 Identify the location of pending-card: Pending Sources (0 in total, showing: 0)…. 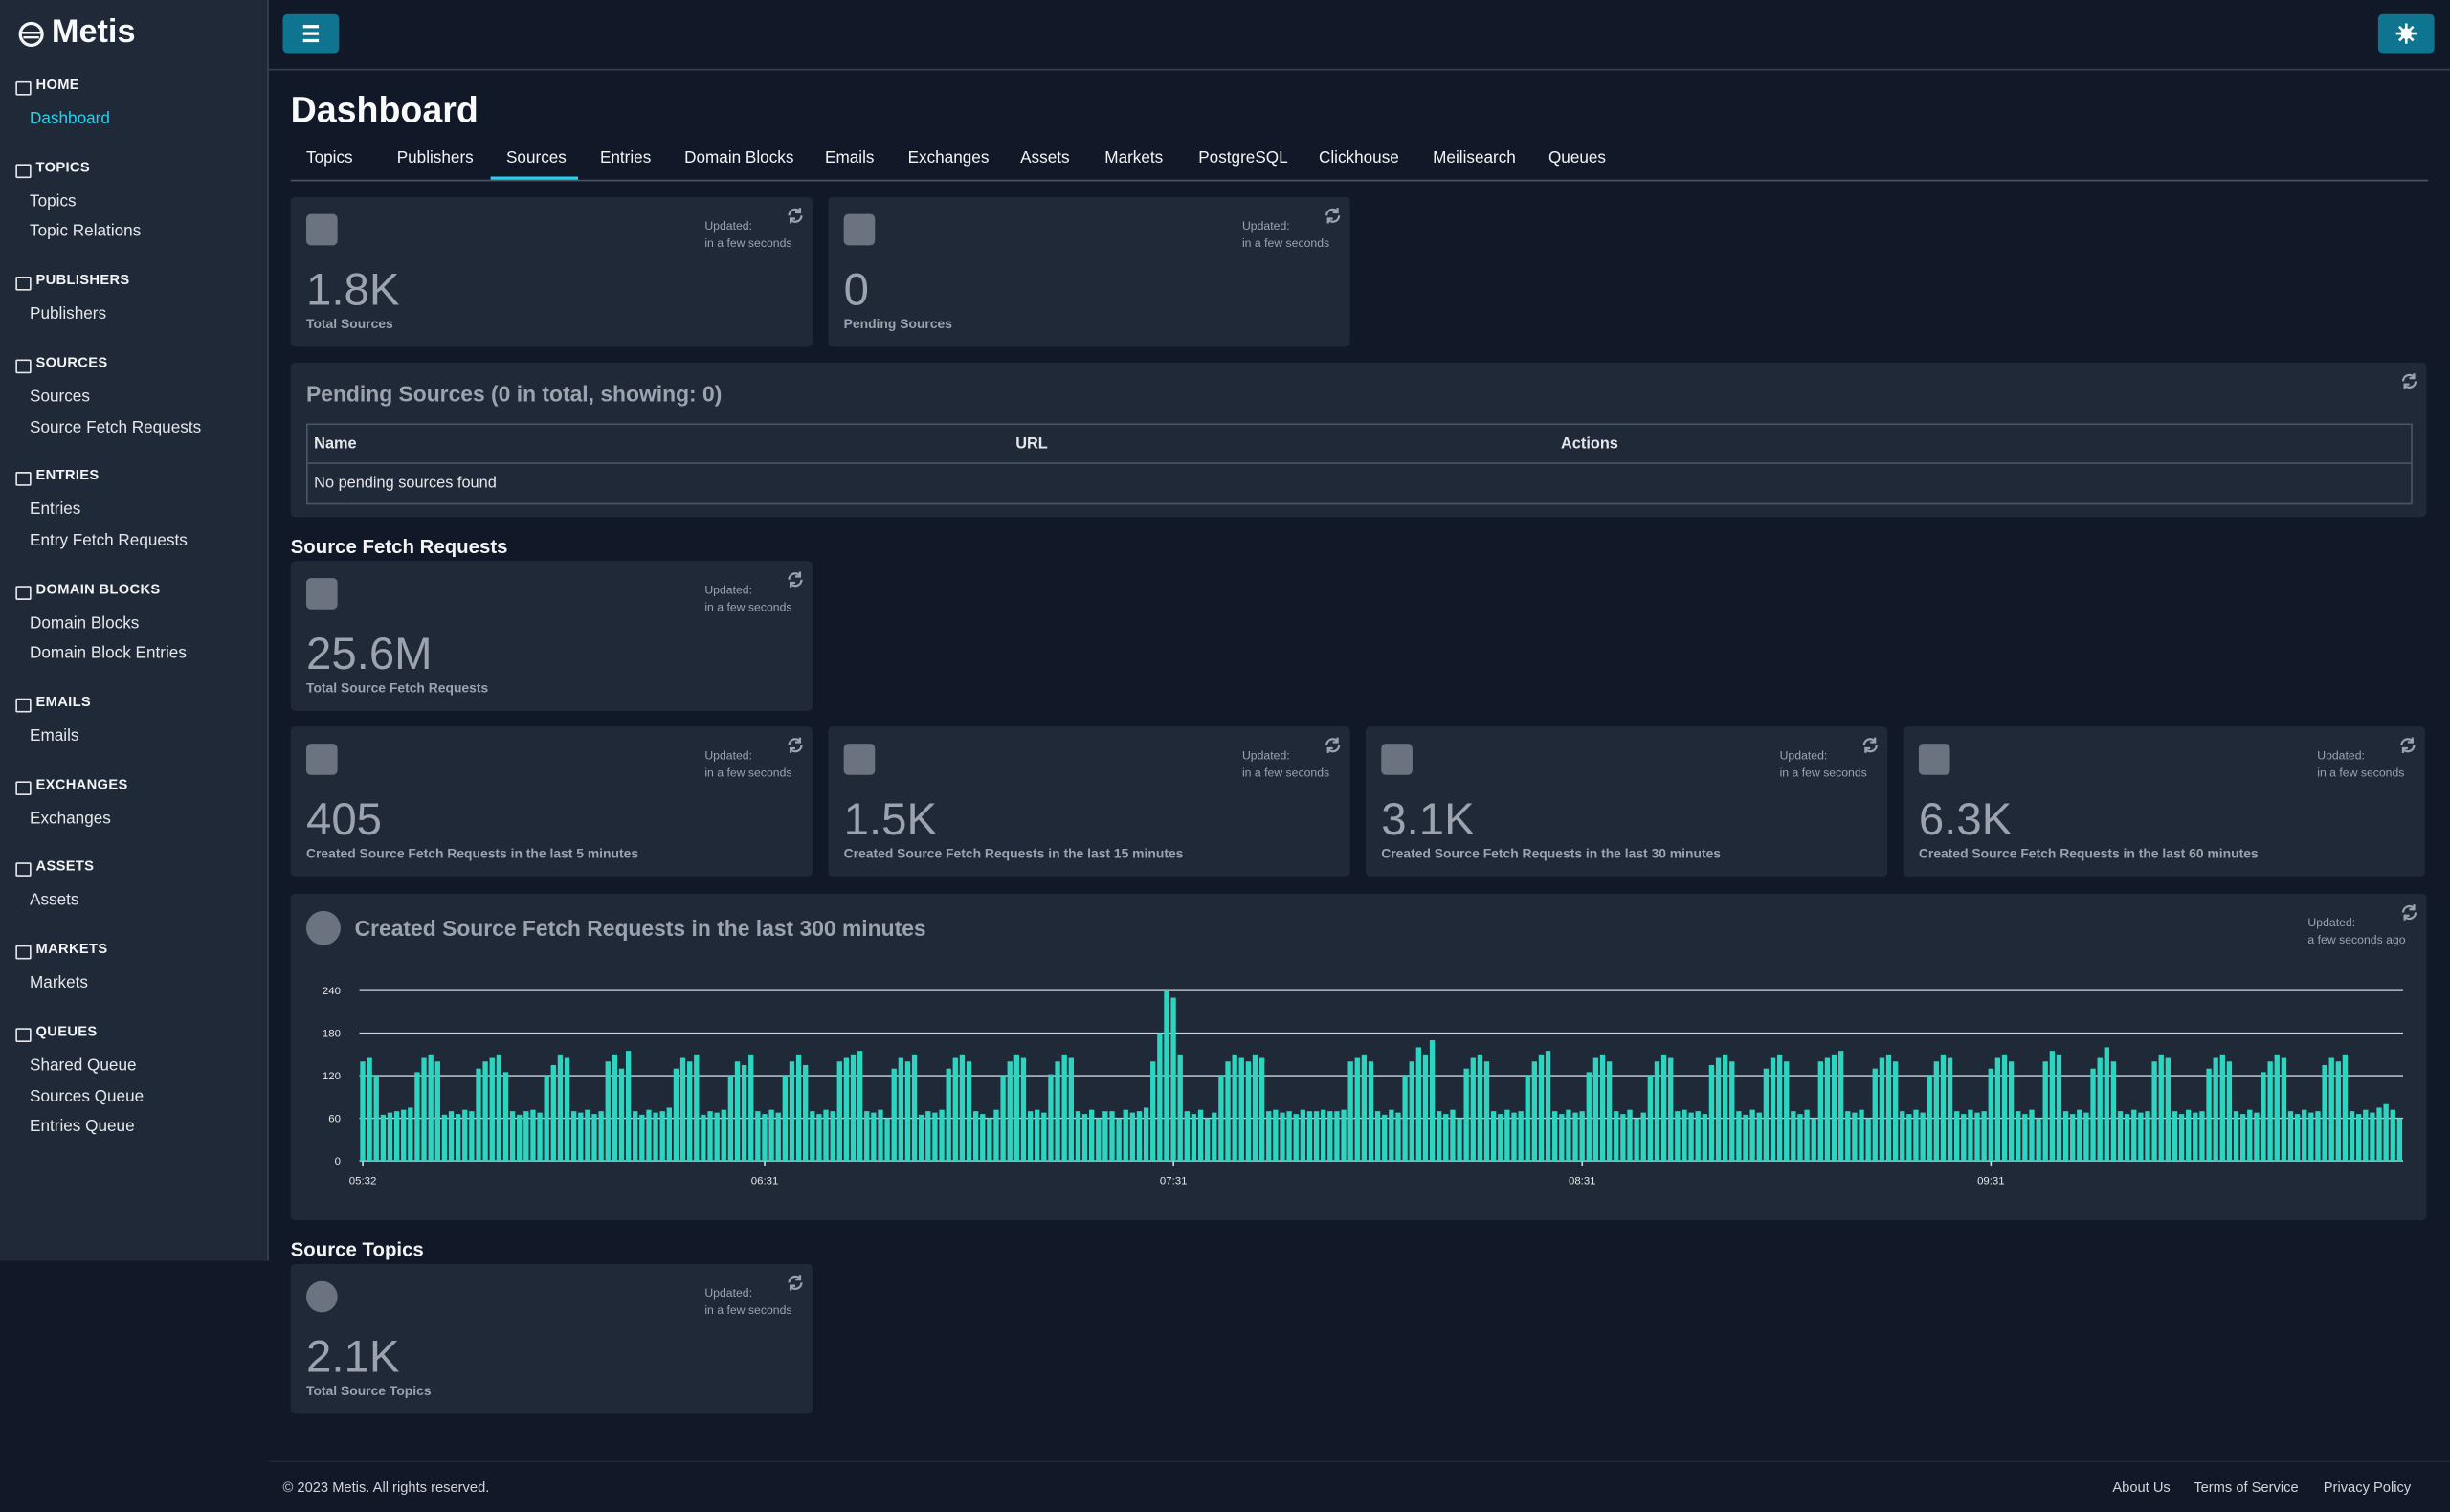
(1358, 440).